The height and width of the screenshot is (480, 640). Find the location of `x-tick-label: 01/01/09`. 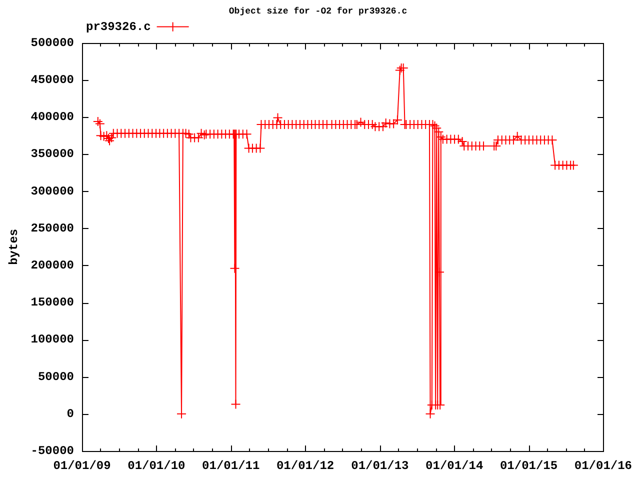

x-tick-label: 01/01/09 is located at coordinates (82, 466).